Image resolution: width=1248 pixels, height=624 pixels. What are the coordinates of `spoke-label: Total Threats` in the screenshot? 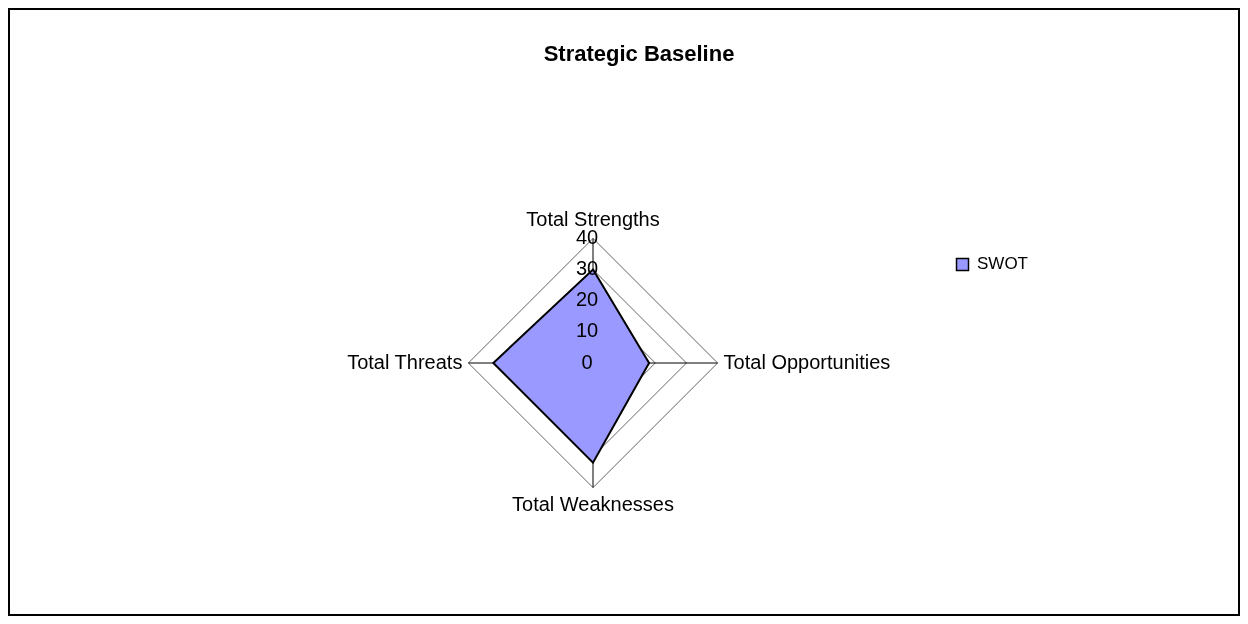 It's located at (405, 361).